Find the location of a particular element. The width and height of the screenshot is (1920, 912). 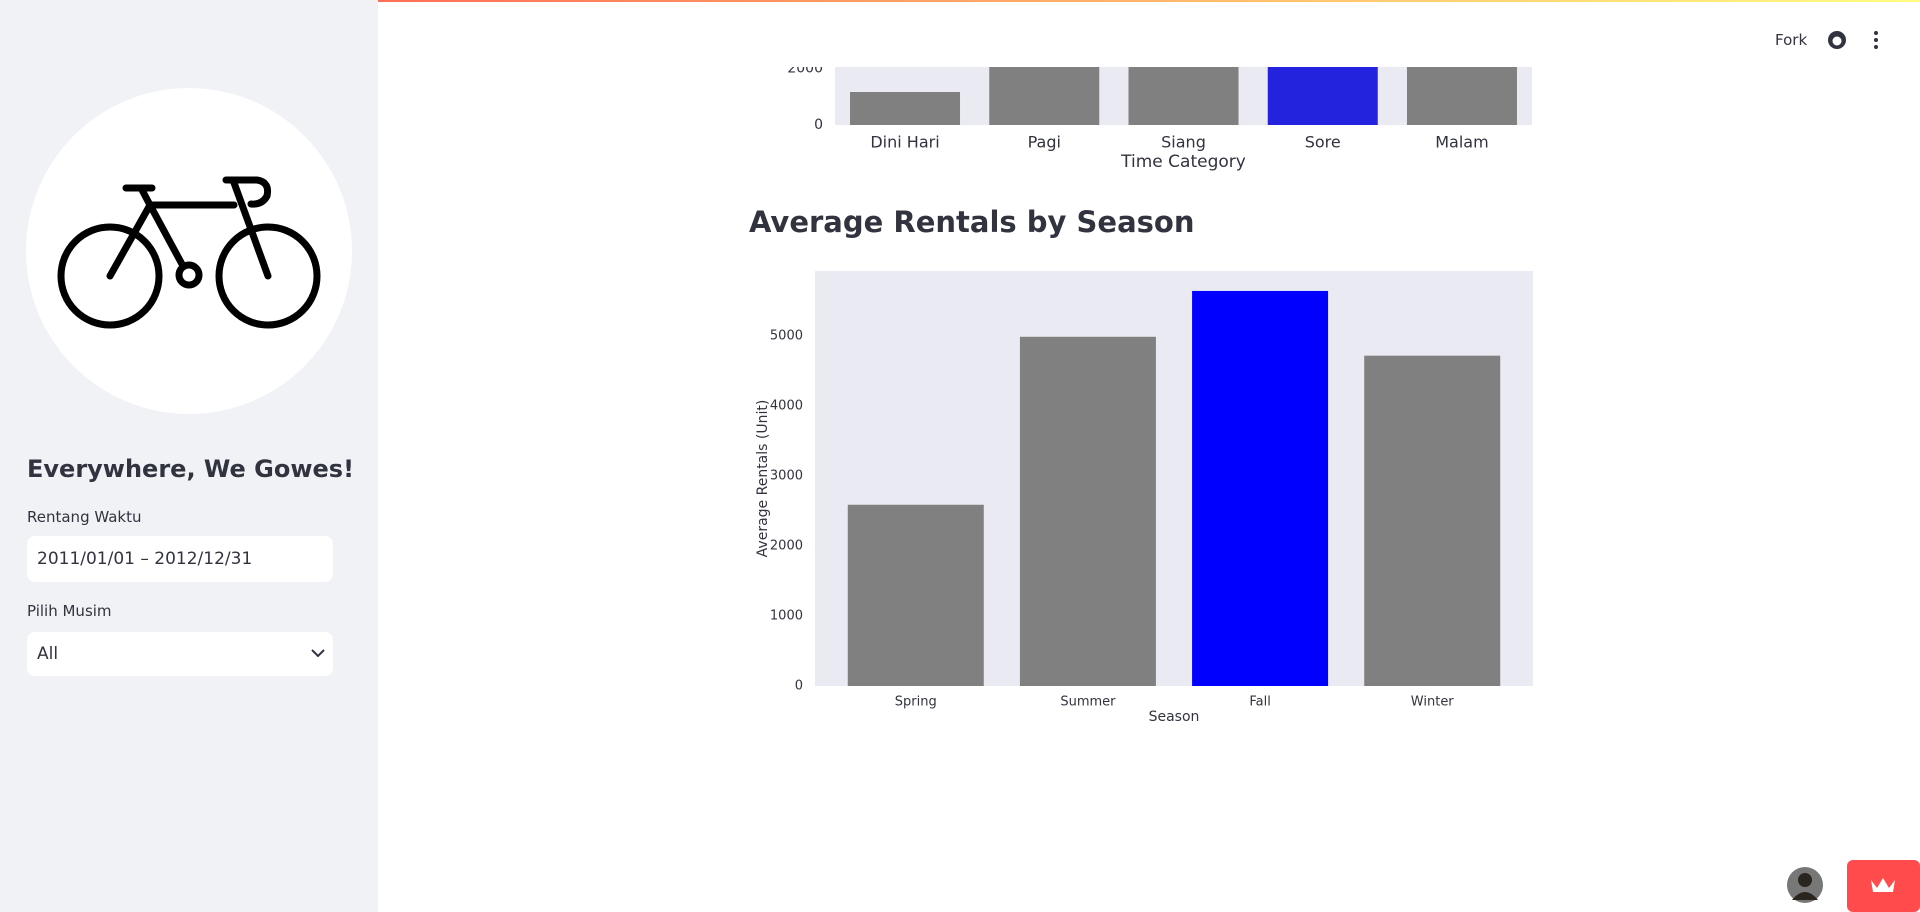

menu-icon is located at coordinates (1876, 40).